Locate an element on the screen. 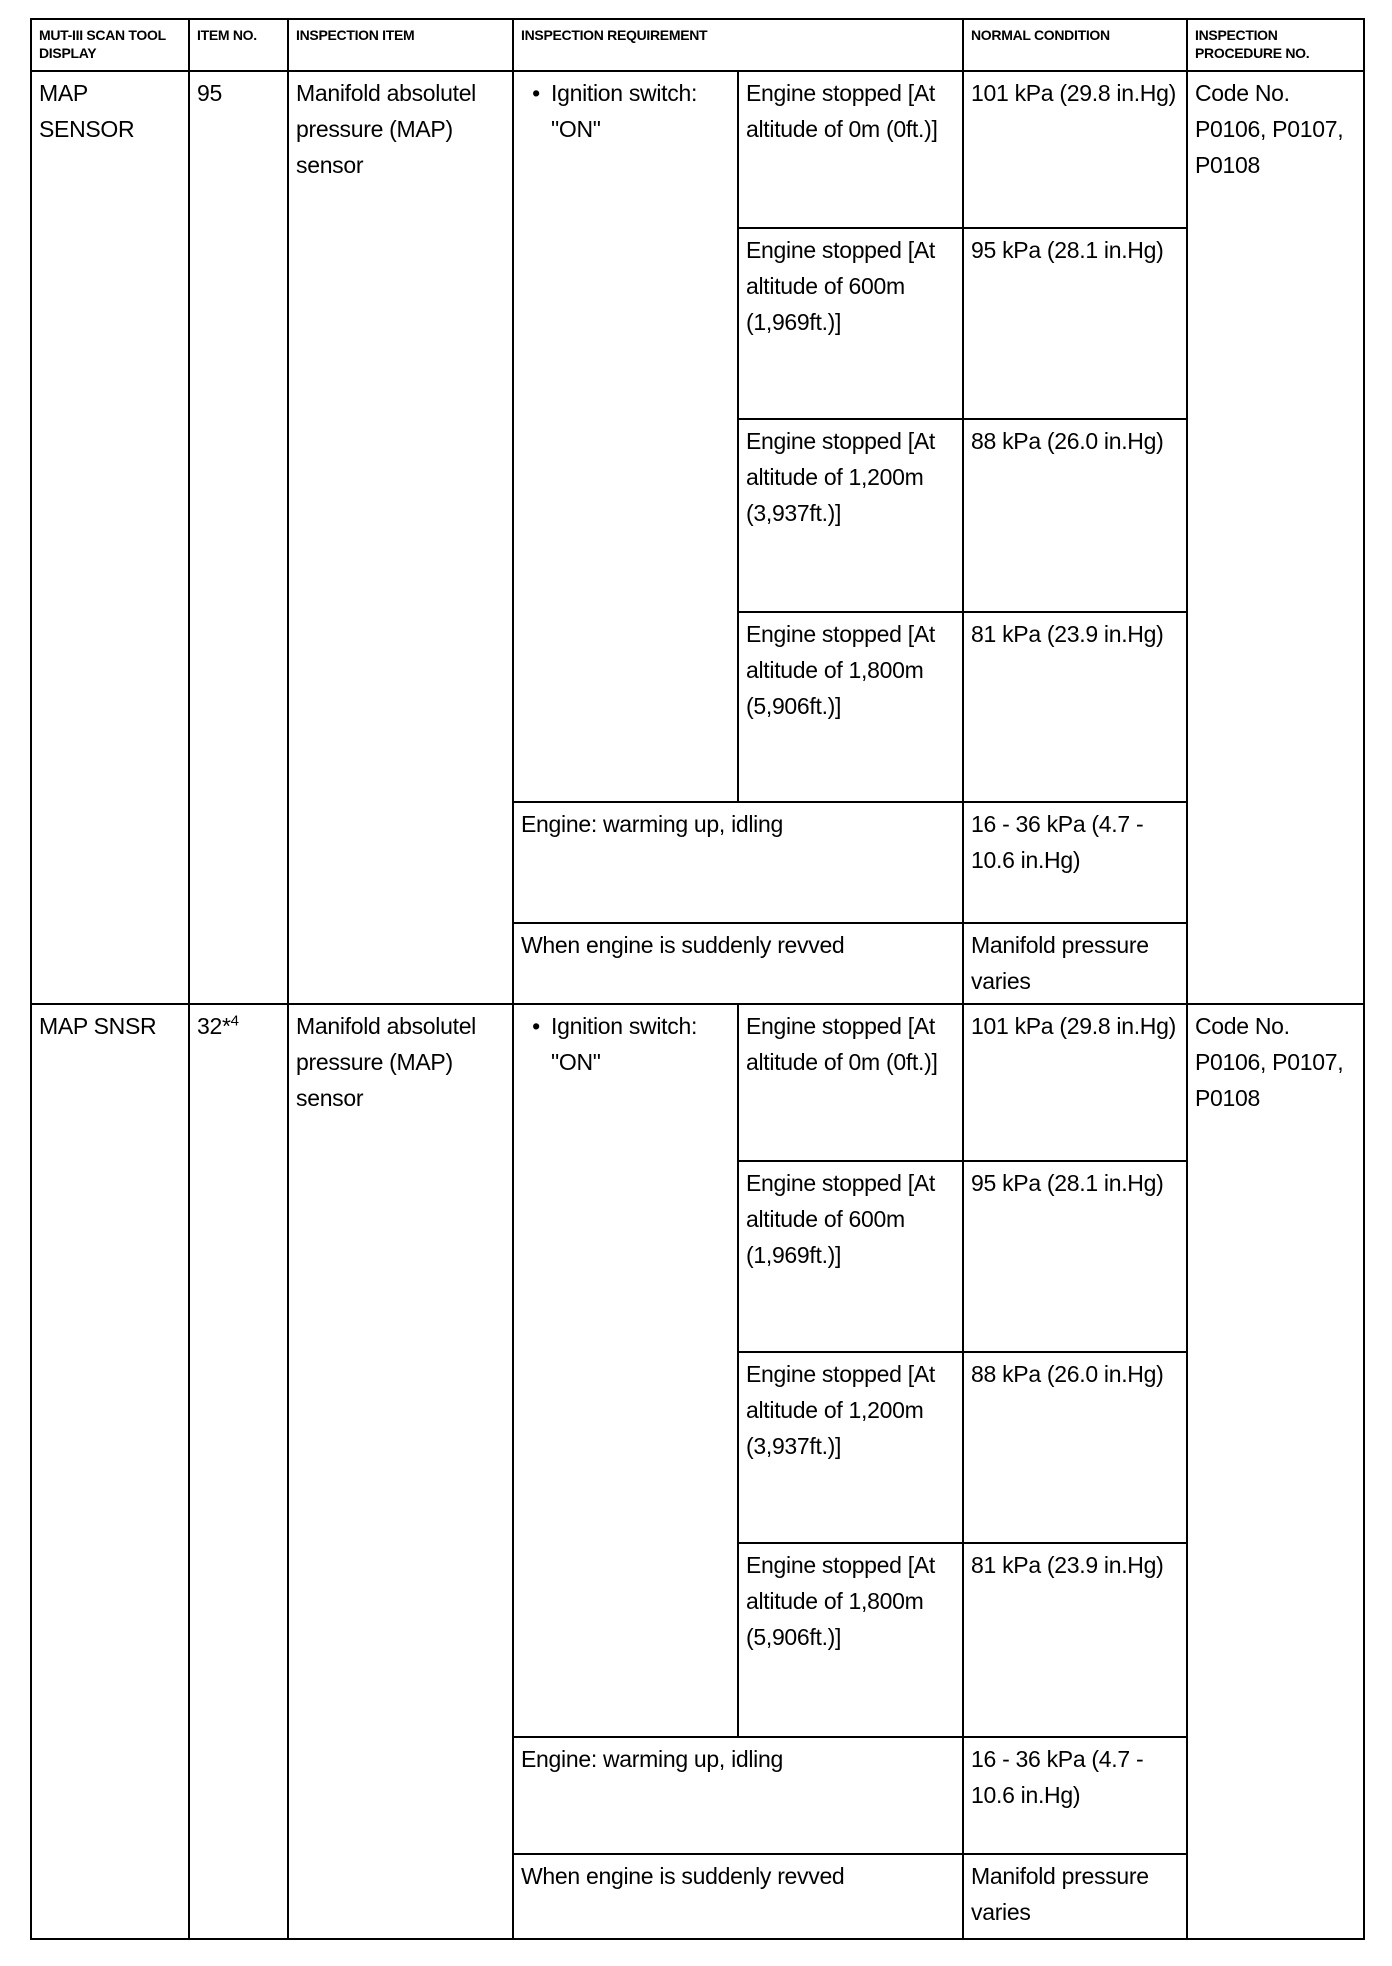 This screenshot has height=1966, width=1392. header-display: MUT-III SCAN TOOL DISPLAY is located at coordinates (110, 45).